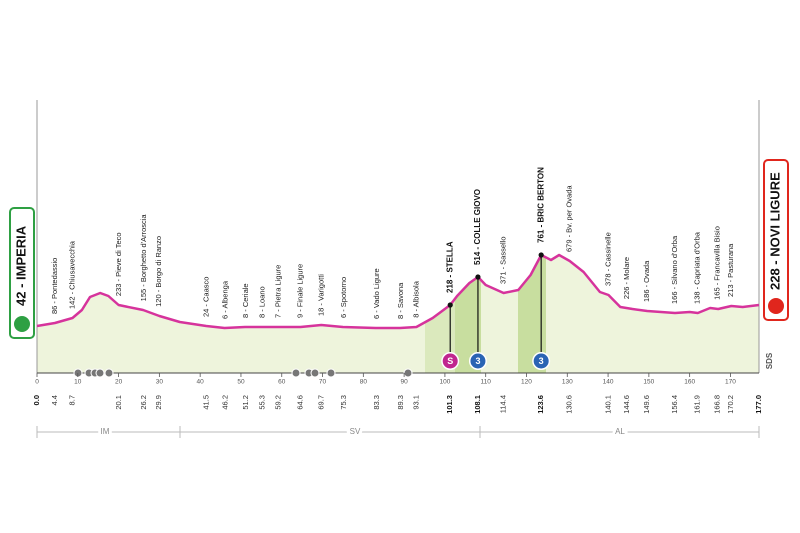 This screenshot has width=800, height=533. Describe the element at coordinates (343, 402) in the screenshot. I see `km-label: 75.3` at that location.